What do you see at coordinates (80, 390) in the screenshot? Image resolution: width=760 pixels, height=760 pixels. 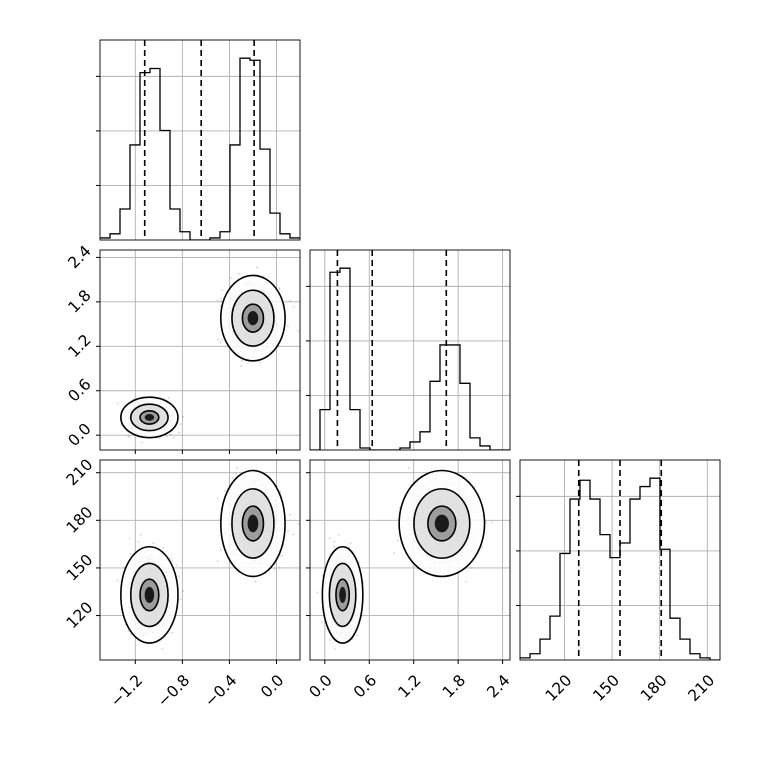 I see `y-tick-label: 0.6` at bounding box center [80, 390].